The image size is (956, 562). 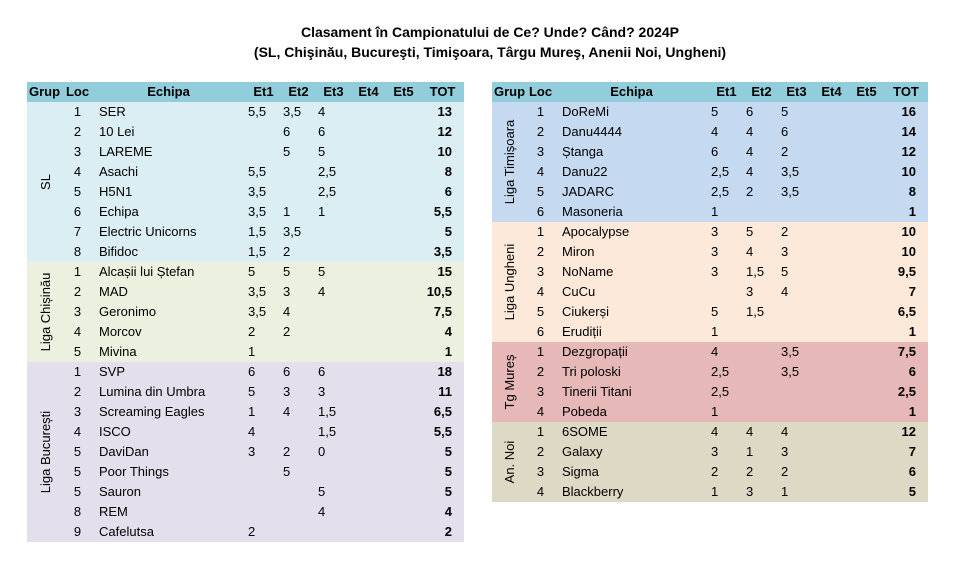 What do you see at coordinates (761, 92) in the screenshot?
I see `header-et2: Et2` at bounding box center [761, 92].